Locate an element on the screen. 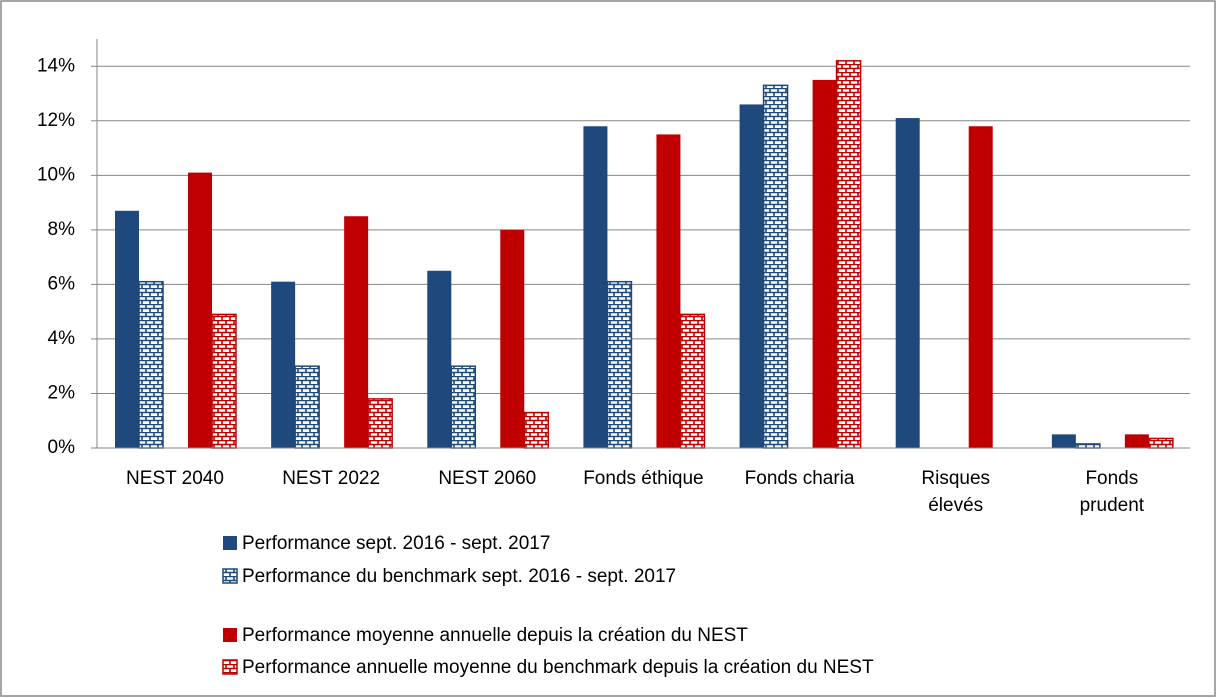 This screenshot has height=698, width=1217. x-tick-label: NEST 2040 is located at coordinates (175, 478).